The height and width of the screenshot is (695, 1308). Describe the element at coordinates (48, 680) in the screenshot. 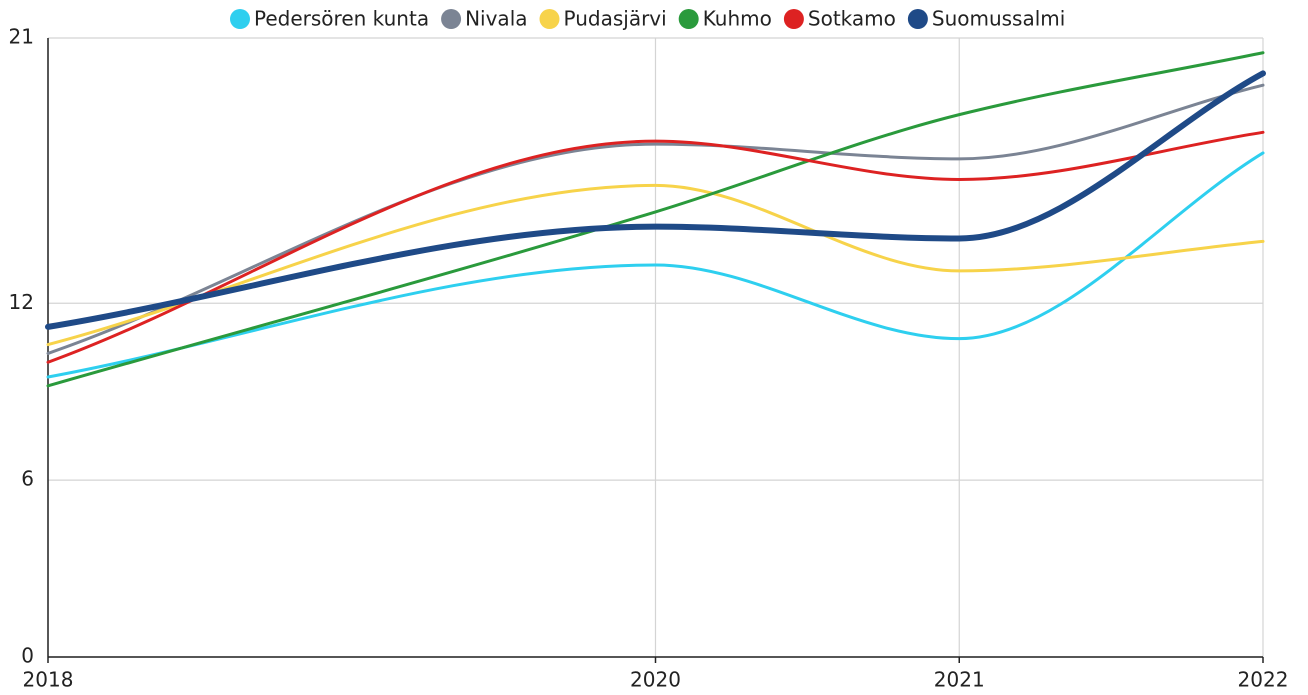

I see `x-tick-label: 2018` at that location.